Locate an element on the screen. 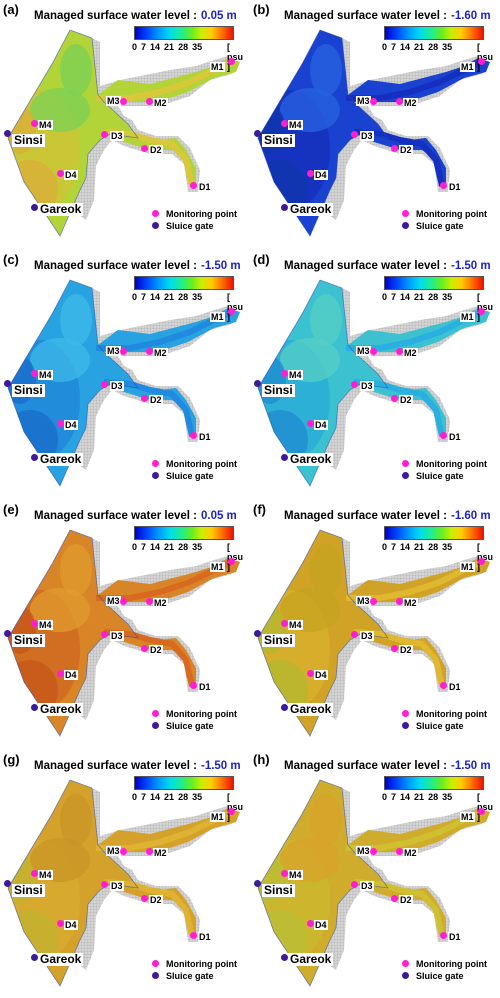  panel-label: (h) is located at coordinates (261, 759).